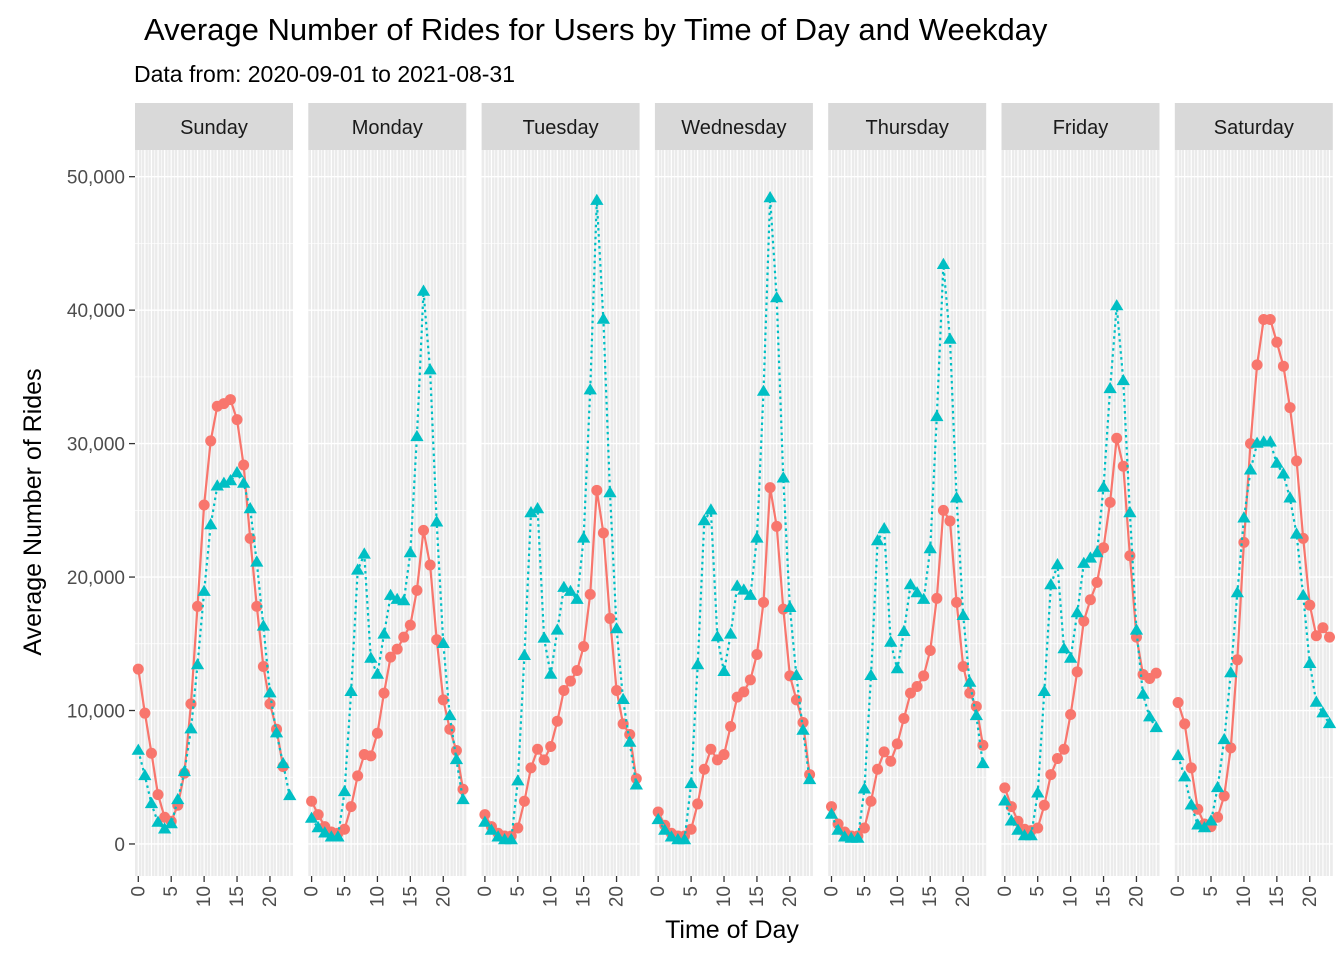 The height and width of the screenshot is (960, 1344). I want to click on facet-strip-label: Thursday, so click(907, 128).